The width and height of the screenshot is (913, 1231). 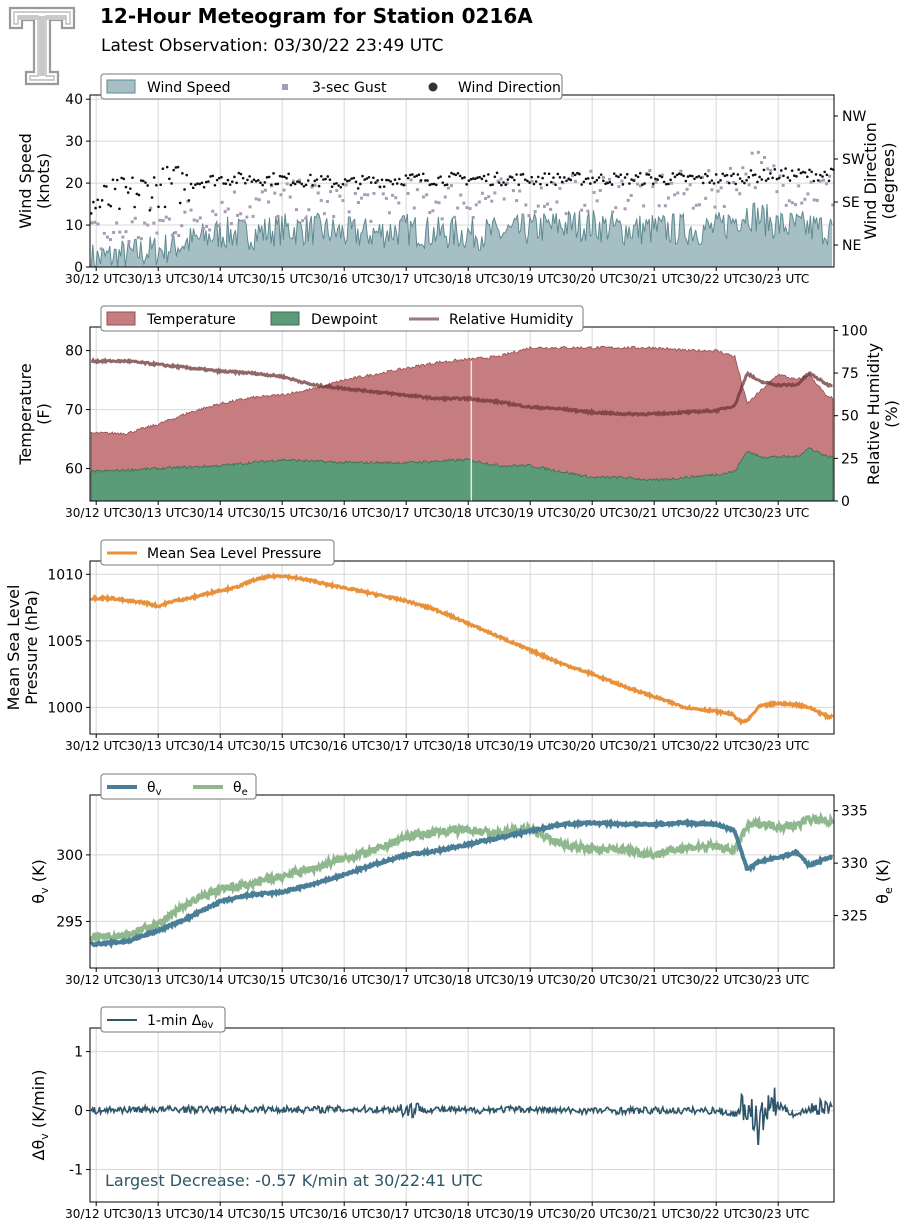 I want to click on y2-tick-label: 0, so click(x=845, y=502).